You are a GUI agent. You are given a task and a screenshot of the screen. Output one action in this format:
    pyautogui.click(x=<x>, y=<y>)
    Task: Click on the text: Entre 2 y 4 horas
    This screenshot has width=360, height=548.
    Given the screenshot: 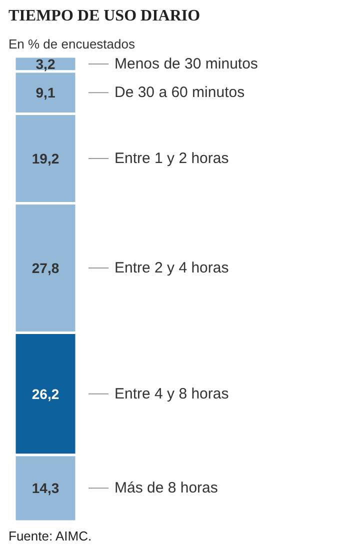 What is the action you would take?
    pyautogui.click(x=171, y=268)
    